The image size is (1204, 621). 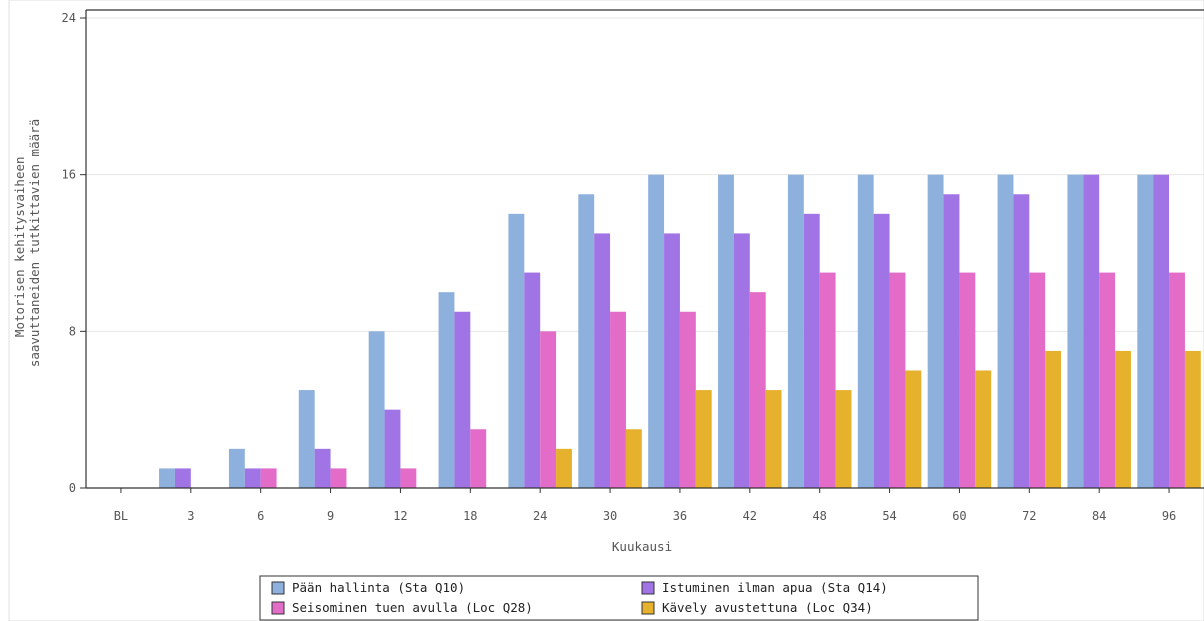 I want to click on x-tick-labels: BL 3 6 9 12 18 24 30 36 42 48 54 60 72 84 96, so click(x=645, y=516).